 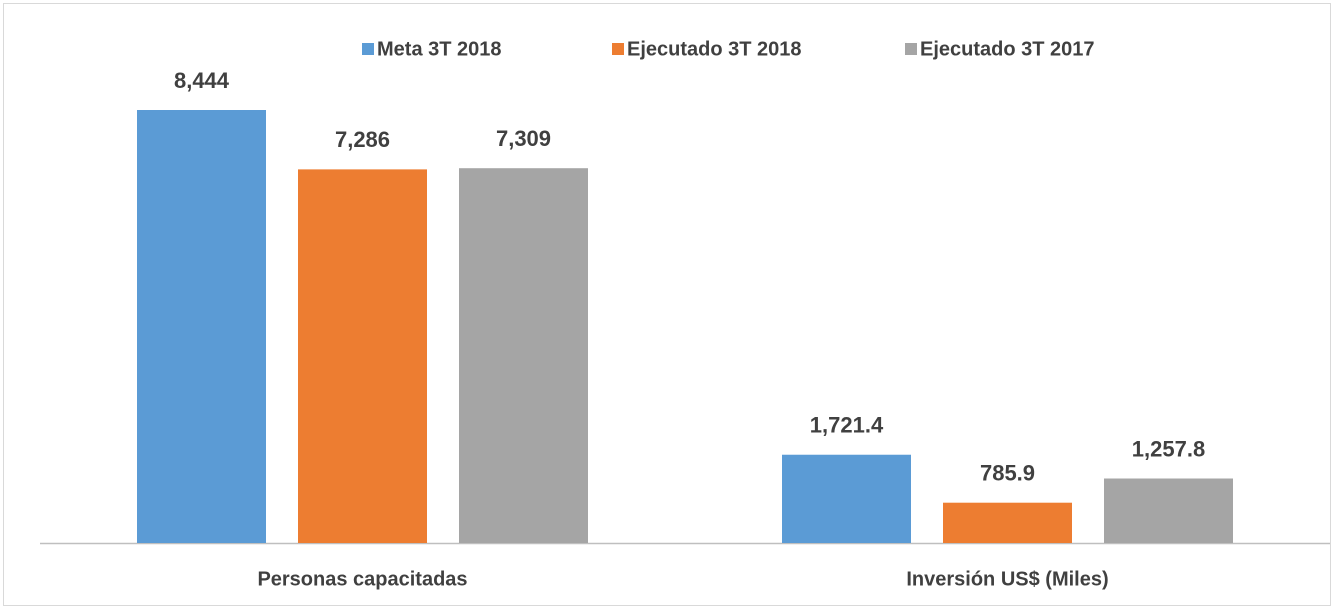 What do you see at coordinates (714, 49) in the screenshot?
I see `legend-label: Ejecutado 3T 2018` at bounding box center [714, 49].